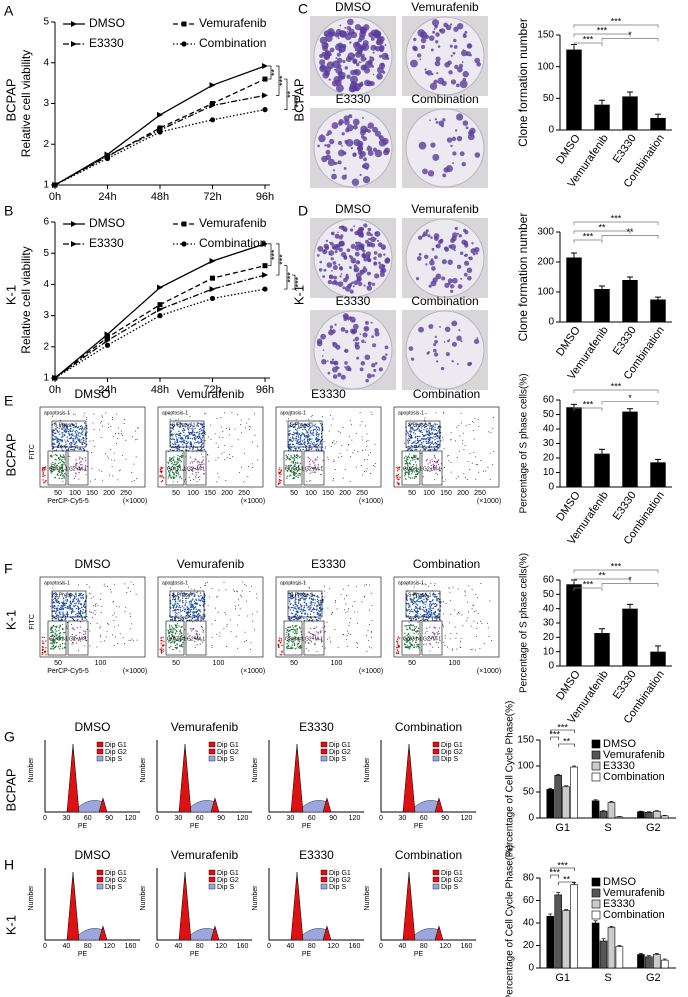  What do you see at coordinates (196, 469) in the screenshot?
I see `gate-label: G2+M-1` at bounding box center [196, 469].